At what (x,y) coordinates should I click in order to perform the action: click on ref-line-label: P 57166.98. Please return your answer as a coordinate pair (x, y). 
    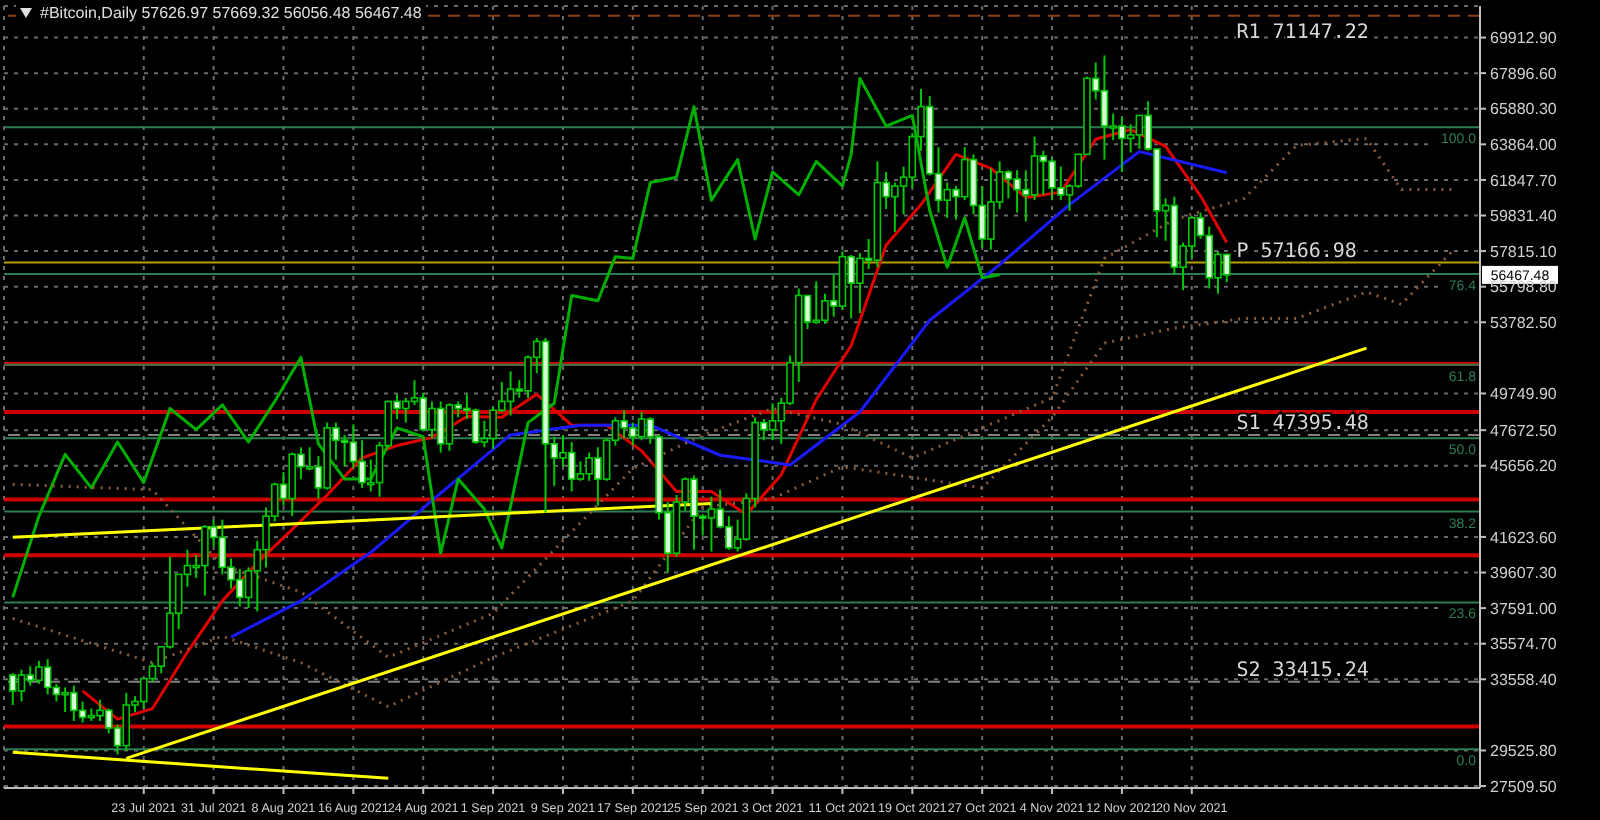
    Looking at the image, I should click on (1296, 251).